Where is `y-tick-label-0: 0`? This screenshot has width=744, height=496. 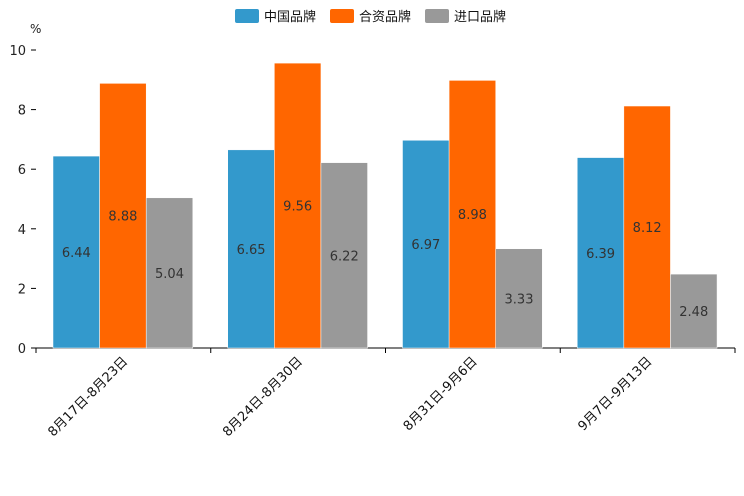 y-tick-label-0: 0 is located at coordinates (22, 349).